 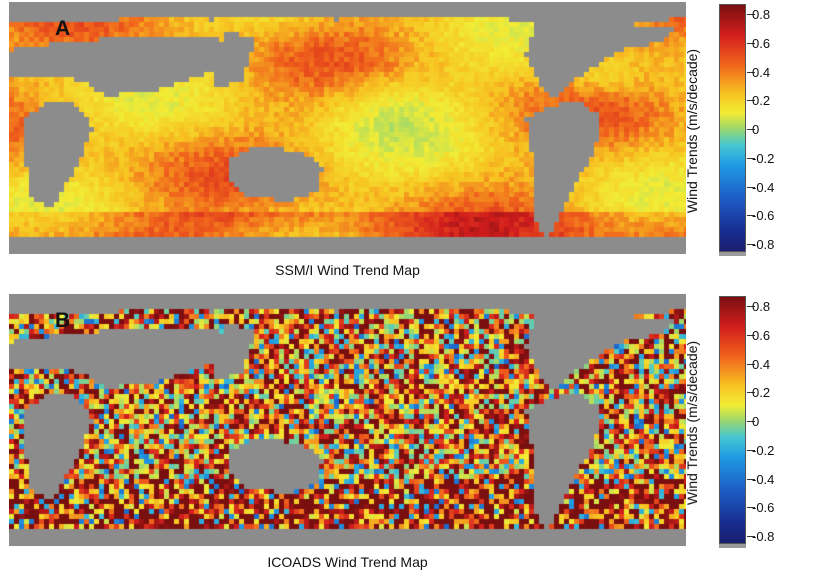 What do you see at coordinates (732, 254) in the screenshot?
I see `colorbar-a-underflow` at bounding box center [732, 254].